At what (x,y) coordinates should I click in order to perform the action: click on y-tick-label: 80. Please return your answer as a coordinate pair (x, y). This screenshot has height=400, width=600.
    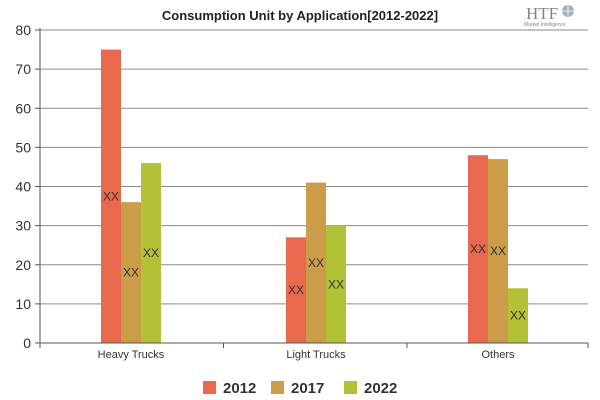
    Looking at the image, I should click on (23, 30).